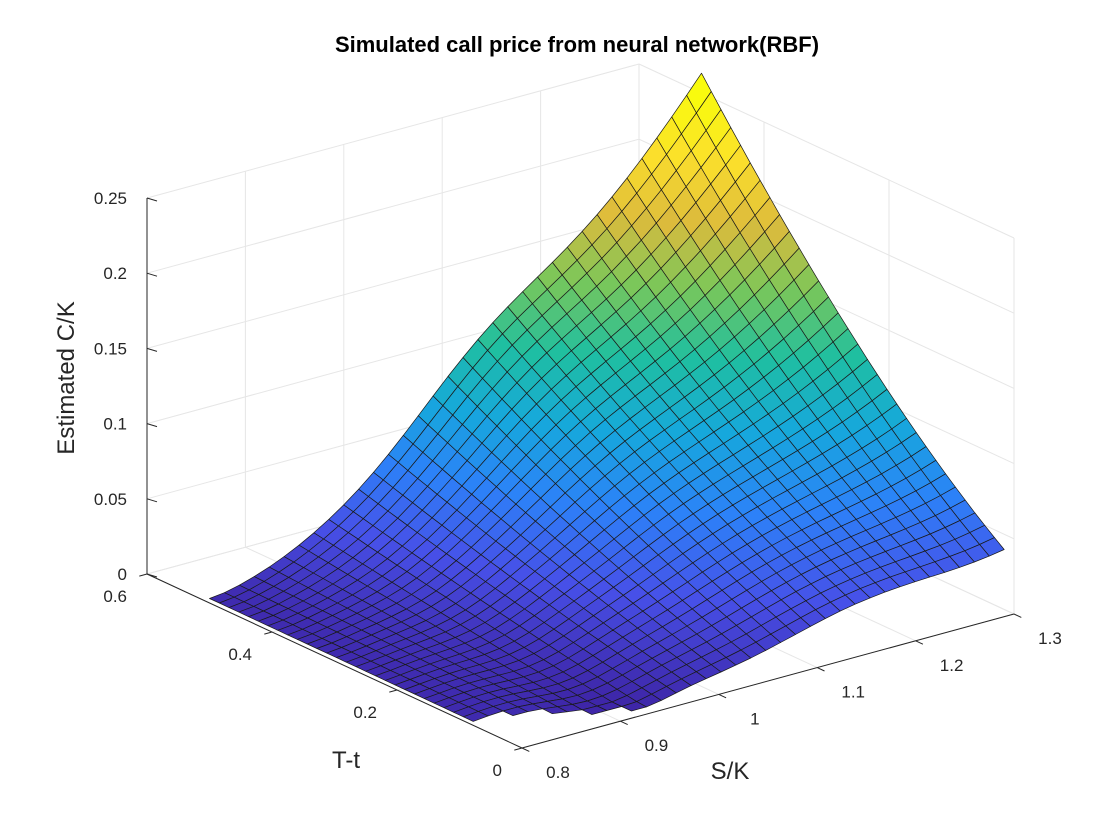  Describe the element at coordinates (558, 772) in the screenshot. I see `x-tick-label: 0.8` at that location.